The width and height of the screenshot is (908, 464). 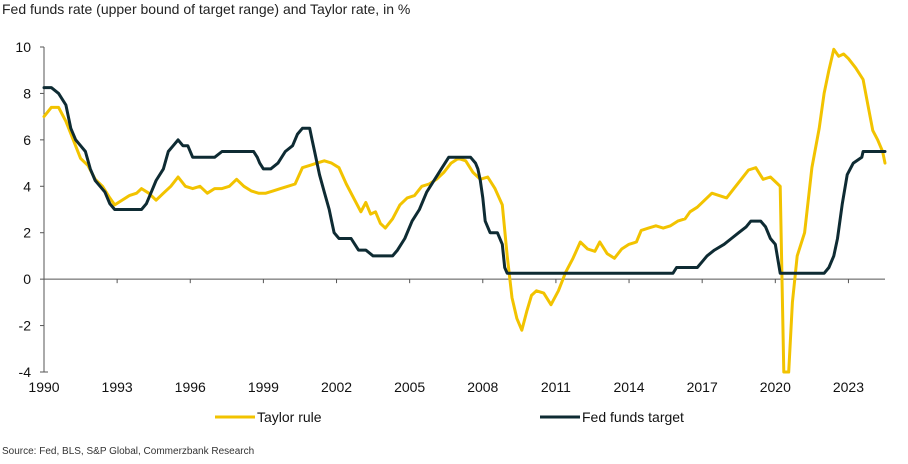 I want to click on y-tick-label: 4, so click(x=27, y=186).